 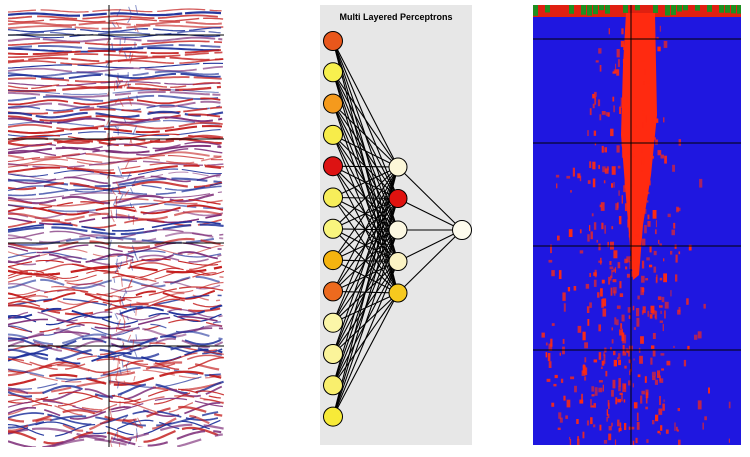 I want to click on hidden-output-link, so click(x=430, y=245).